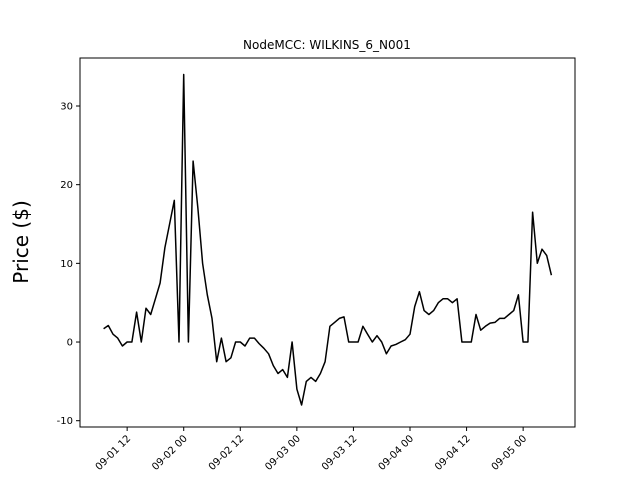  I want to click on y-tick-label: 20, so click(66, 185).